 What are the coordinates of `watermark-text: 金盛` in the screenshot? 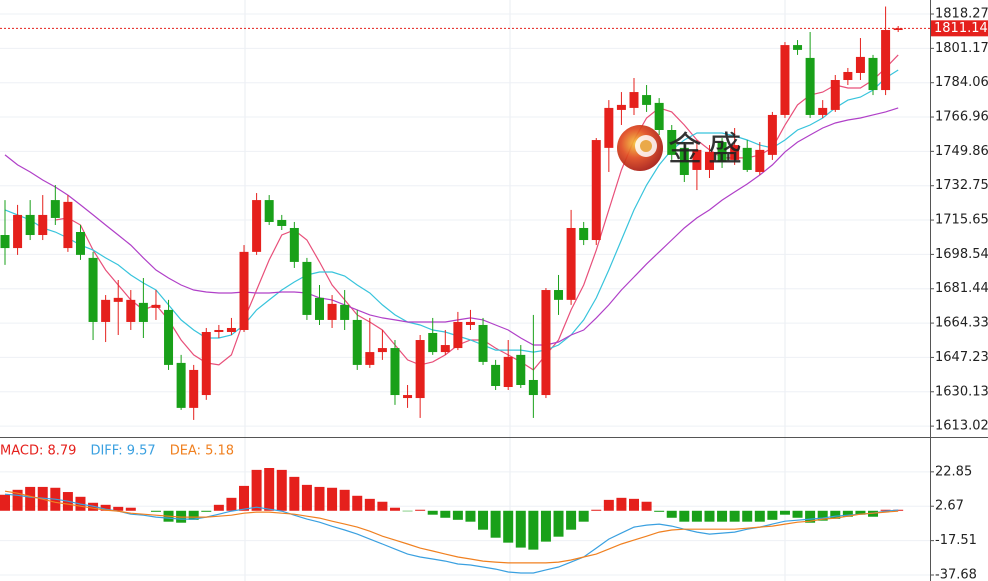 It's located at (708, 150).